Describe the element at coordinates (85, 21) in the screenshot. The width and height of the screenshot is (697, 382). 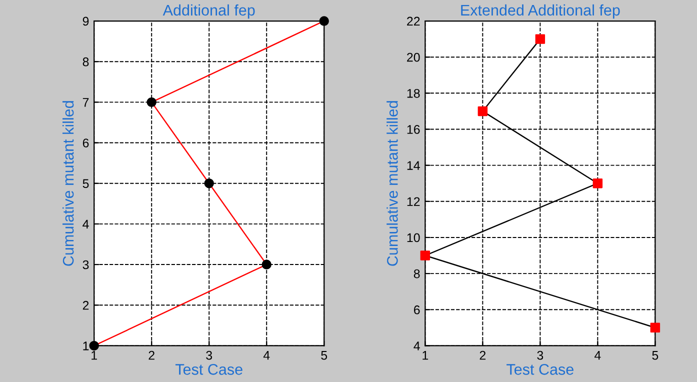
I see `y-tick-label: 9` at that location.